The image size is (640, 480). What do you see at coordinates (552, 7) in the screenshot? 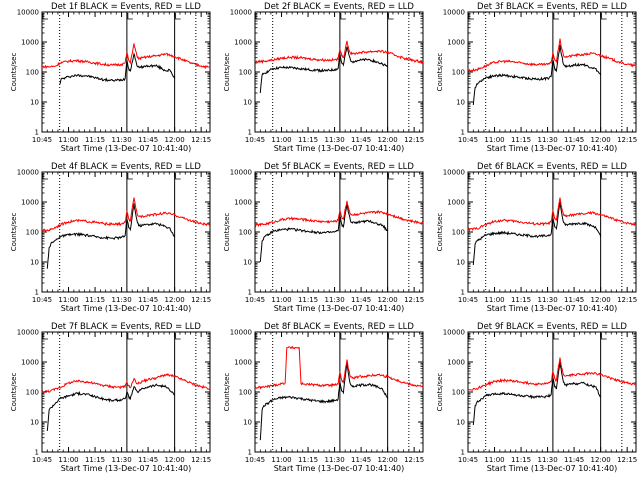
I see `panel-title: Det 3f BLACK = Events, RED = LLD` at bounding box center [552, 7].